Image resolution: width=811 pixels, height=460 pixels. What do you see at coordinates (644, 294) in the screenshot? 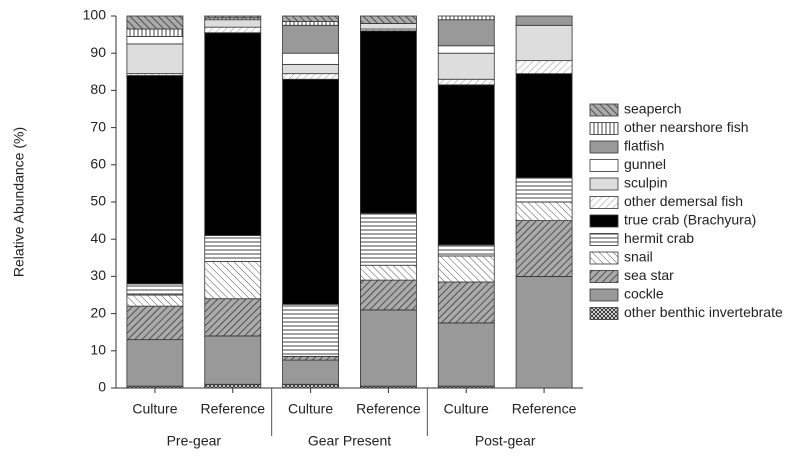
I see `legend-label: cockle` at bounding box center [644, 294].